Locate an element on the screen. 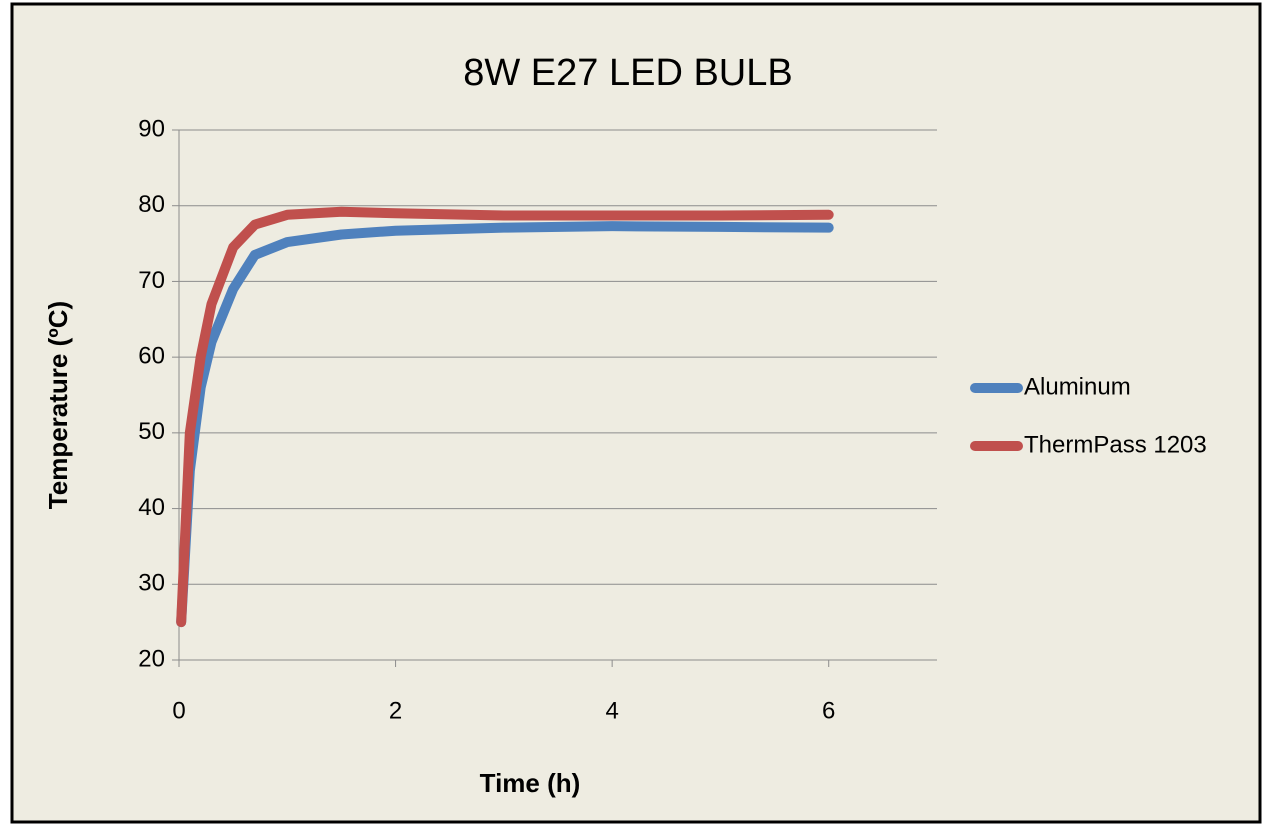 This screenshot has width=1266, height=826. chart-title: 8W E27 LED BULB is located at coordinates (627, 73).